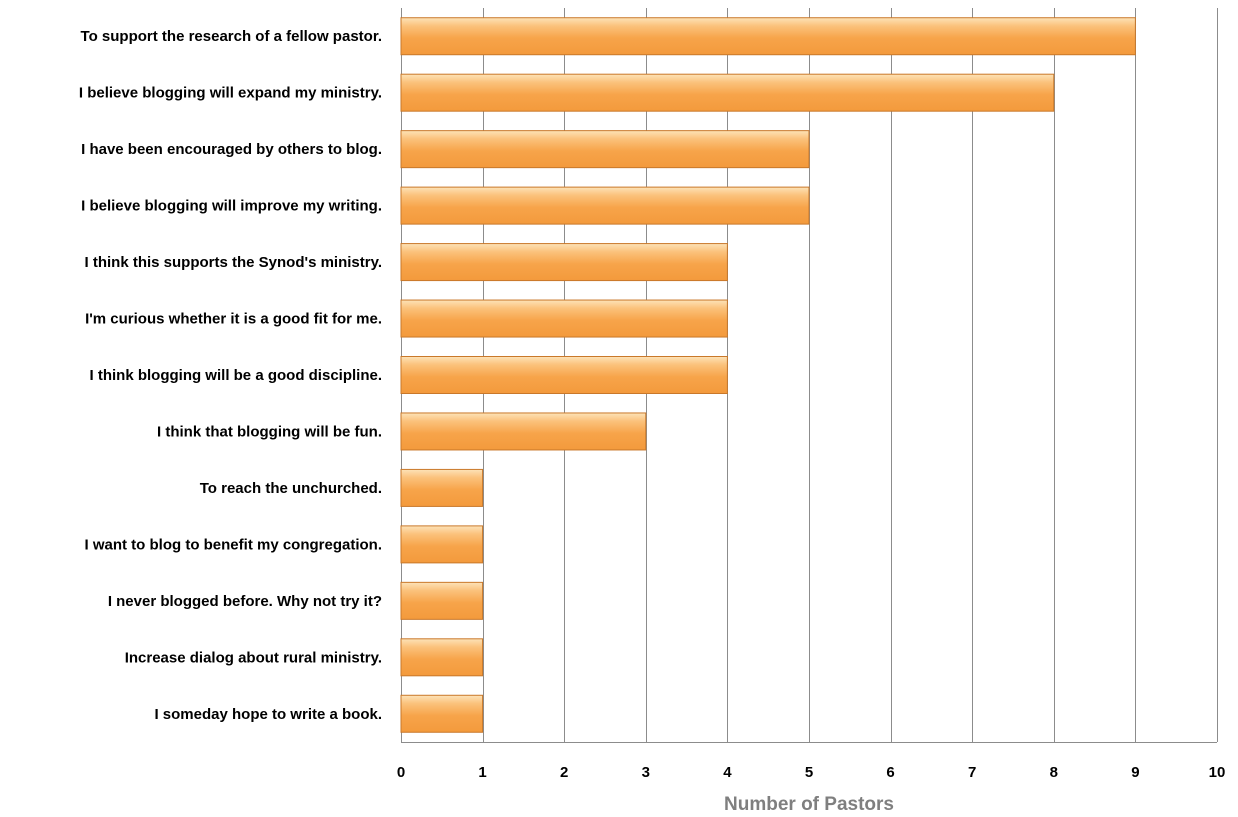 Image resolution: width=1238 pixels, height=817 pixels. What do you see at coordinates (245, 601) in the screenshot?
I see `category-label: I never blogged before. Why not try it?` at bounding box center [245, 601].